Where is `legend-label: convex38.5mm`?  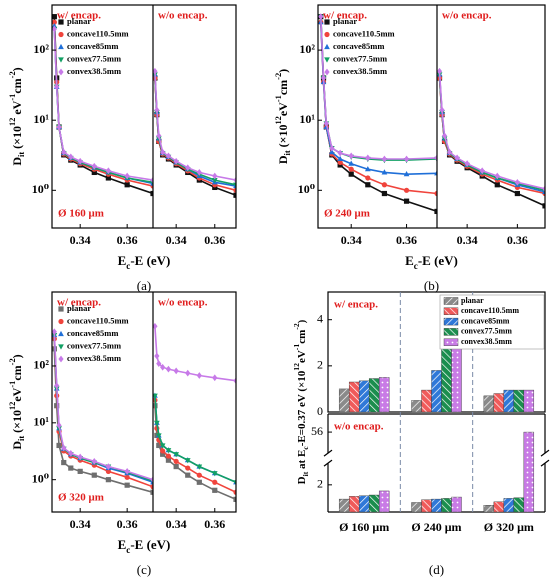 legend-label: convex38.5mm is located at coordinates (94, 71).